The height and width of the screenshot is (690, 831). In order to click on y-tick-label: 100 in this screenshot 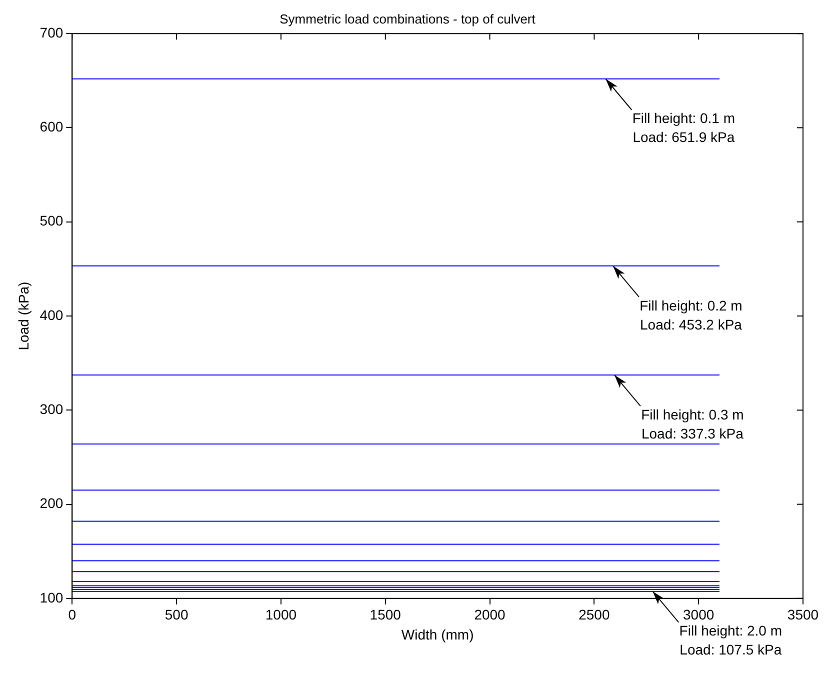, I will do `click(52, 597)`.